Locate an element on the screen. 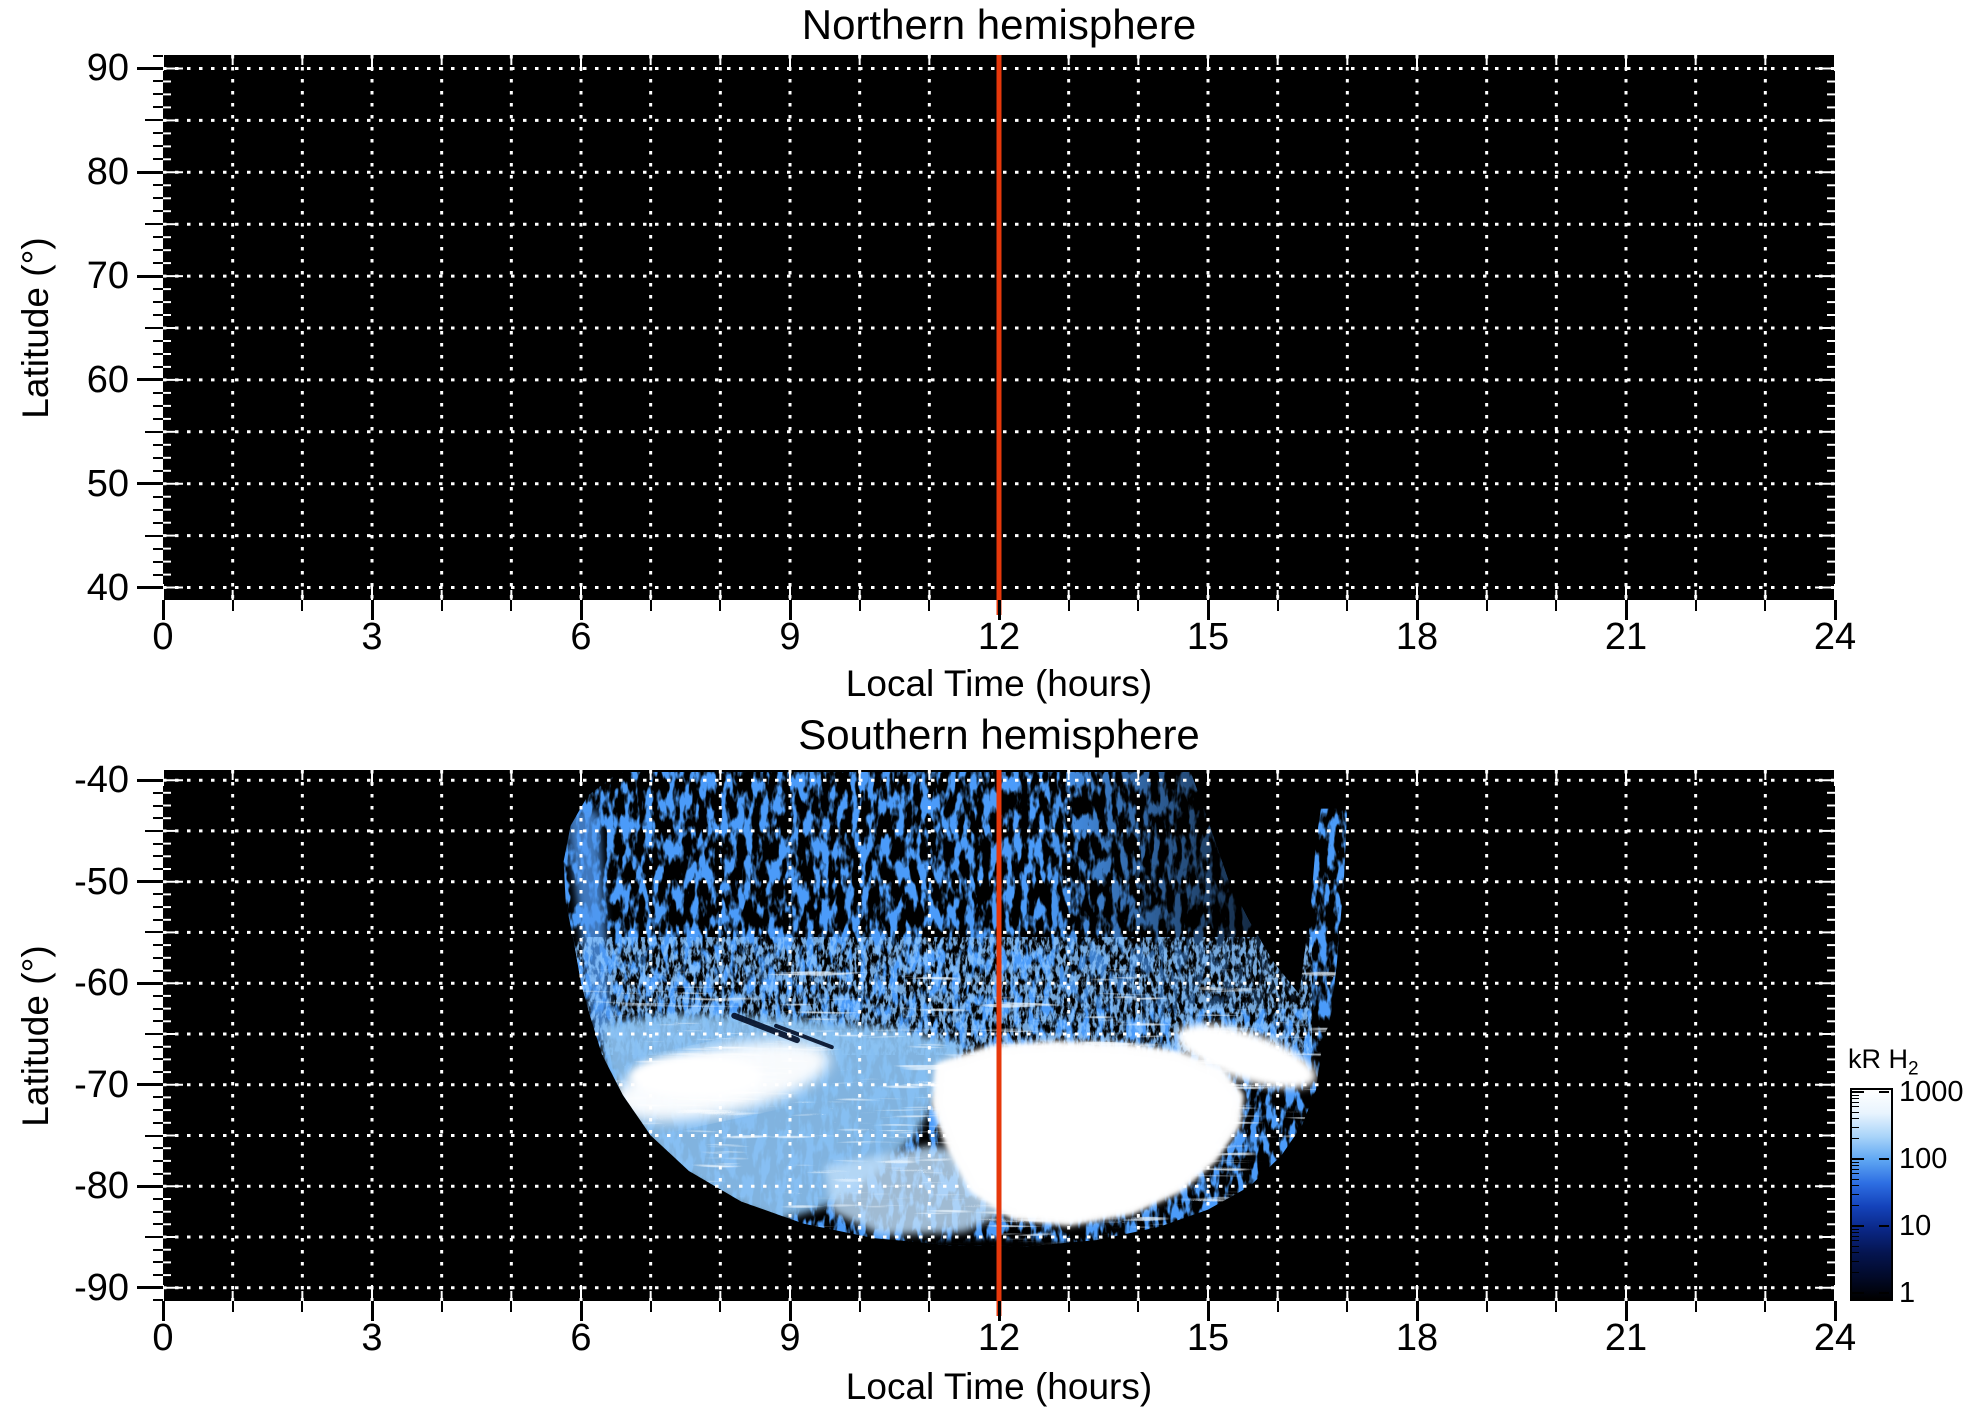 This screenshot has width=1983, height=1423. y-tick-label: -60 is located at coordinates (101, 983).